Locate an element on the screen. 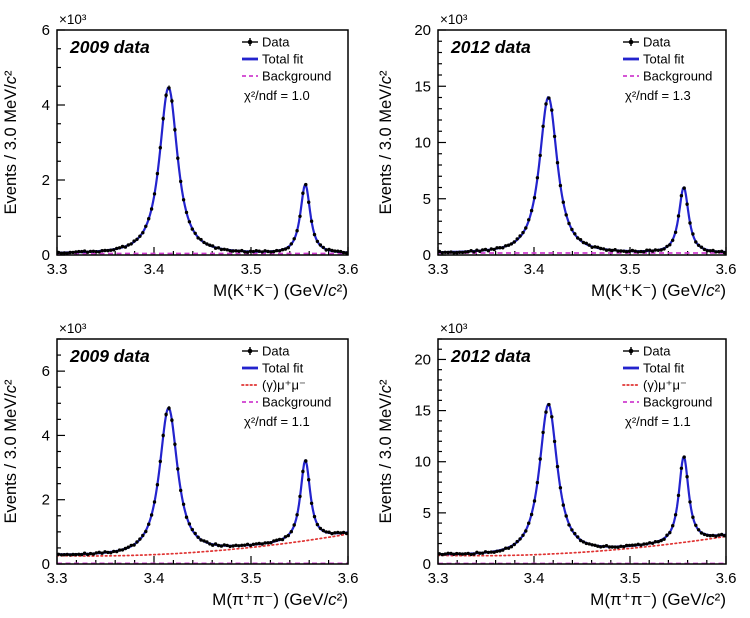 The image size is (750, 618). chi2-ndf-label: χ²/ndf = 1.3 is located at coordinates (658, 95).